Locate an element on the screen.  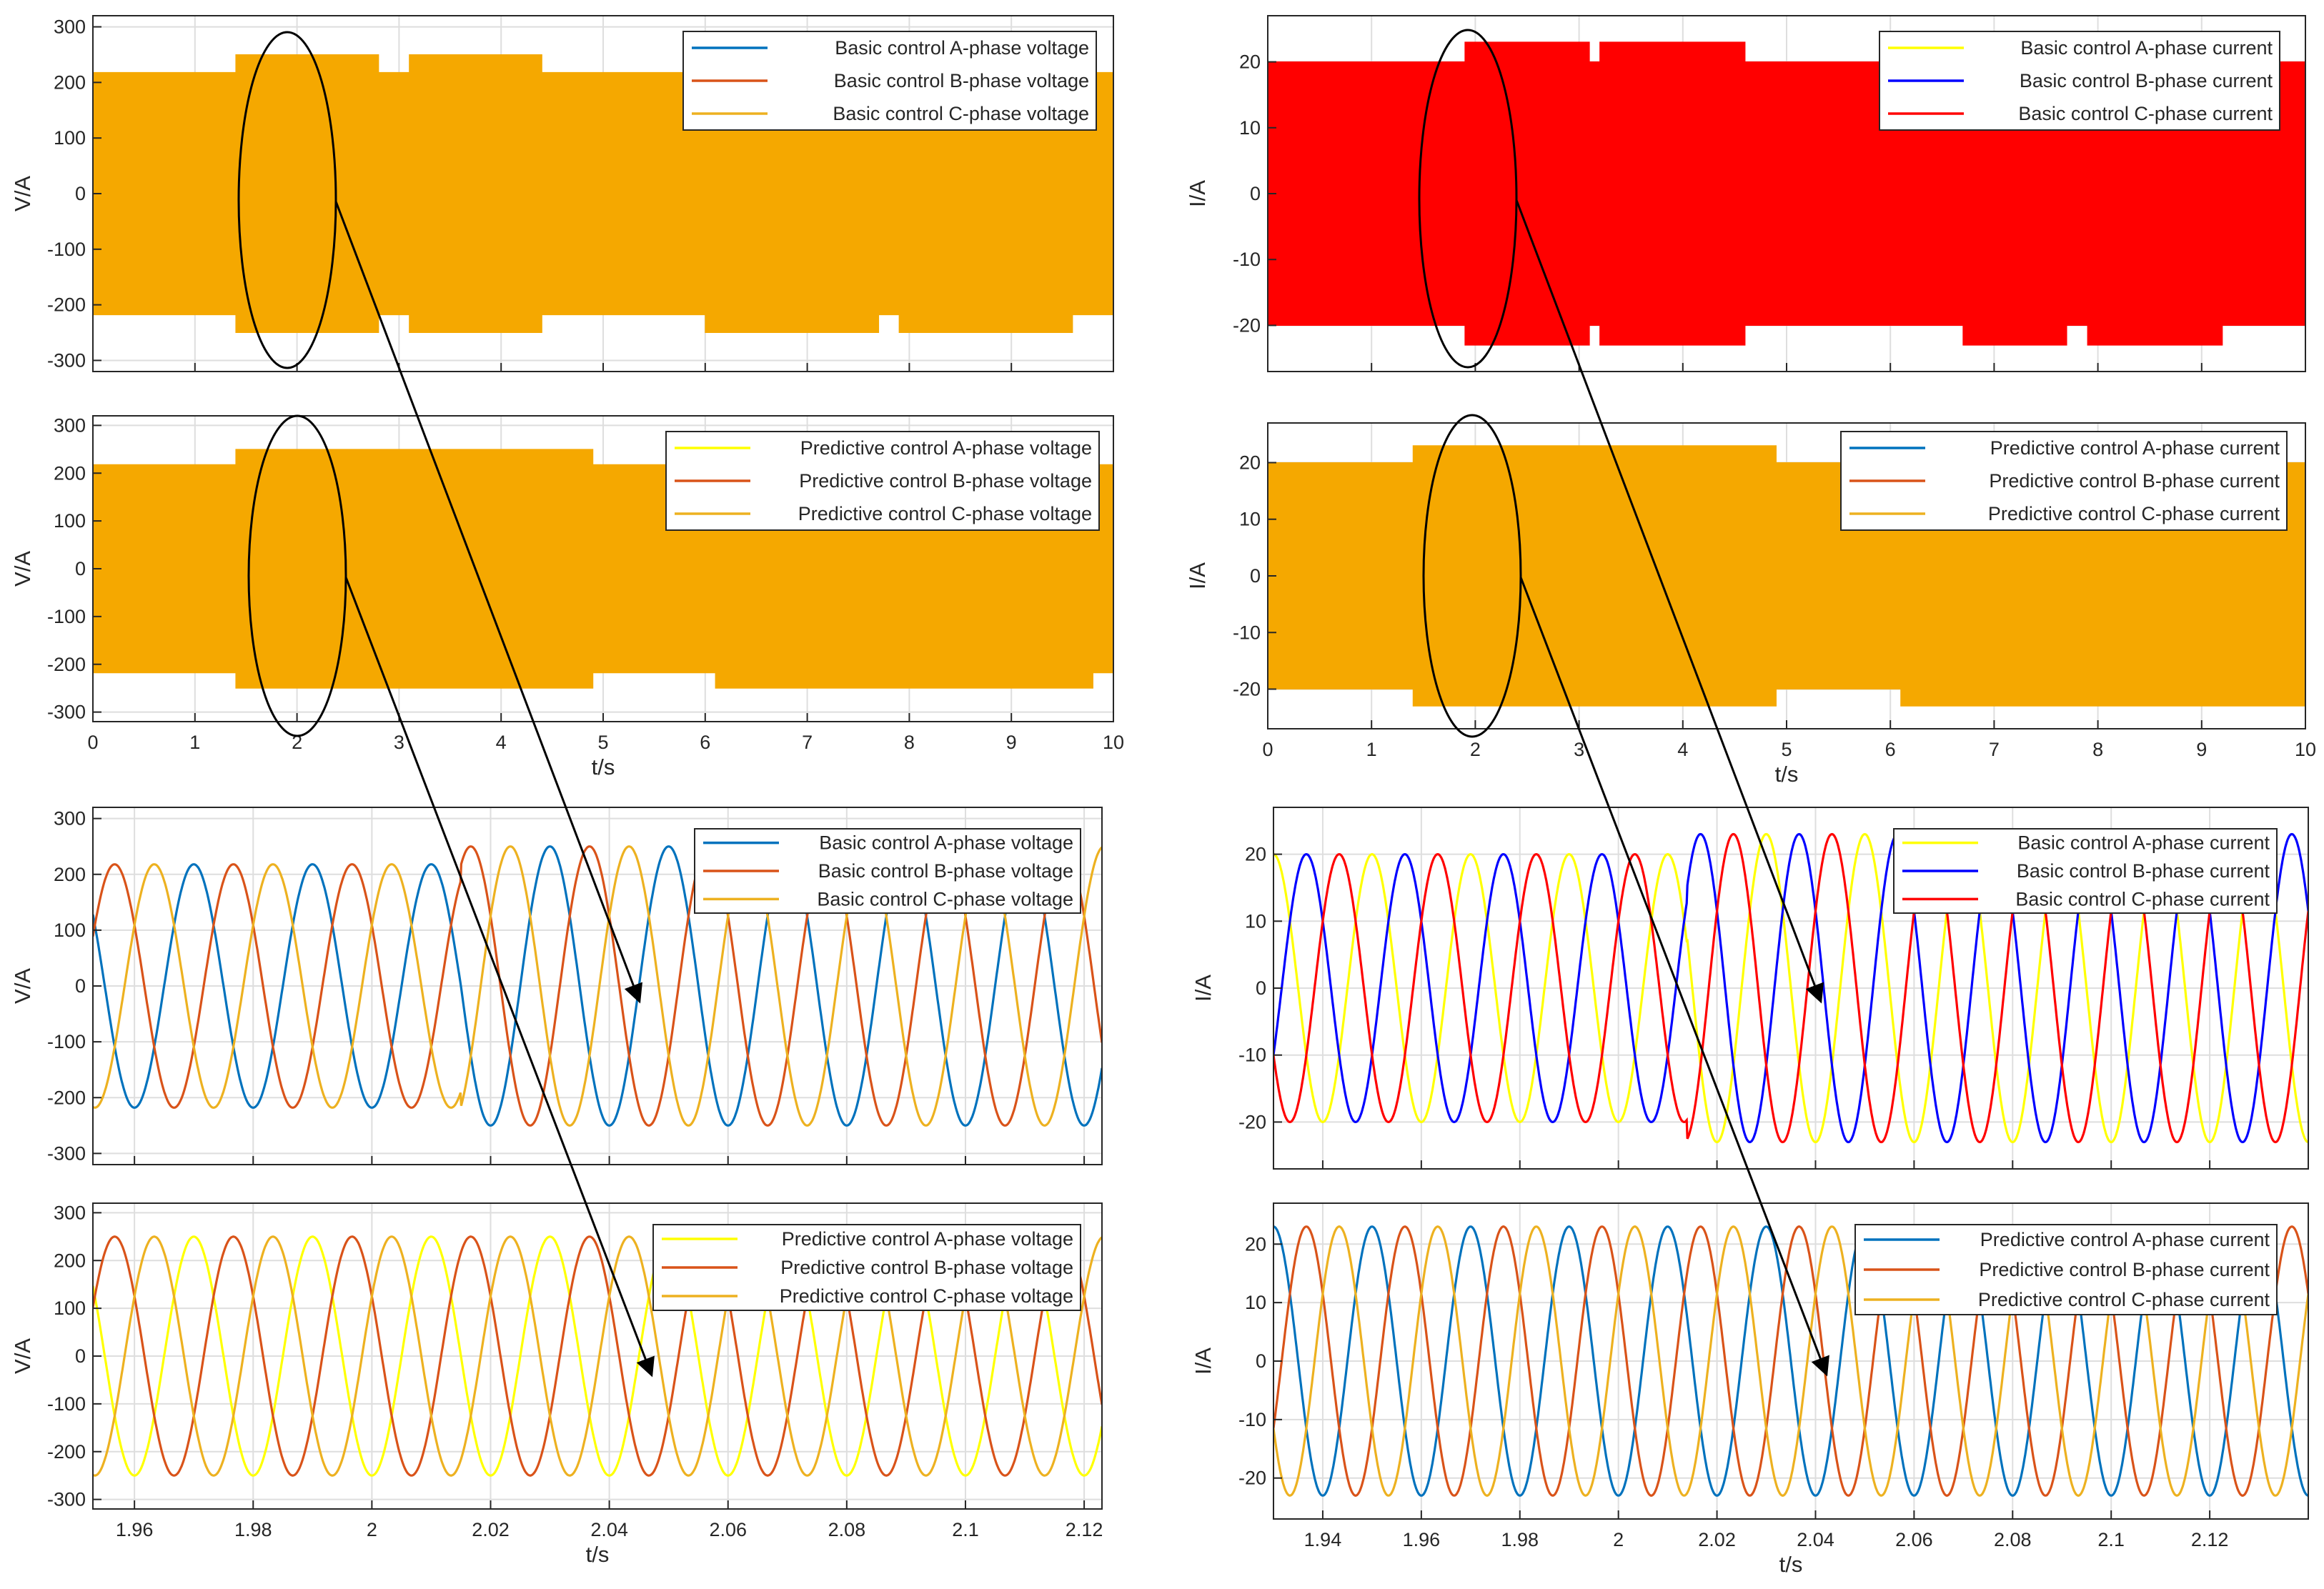
ellipse-voltage-predictive is located at coordinates (297, 575).